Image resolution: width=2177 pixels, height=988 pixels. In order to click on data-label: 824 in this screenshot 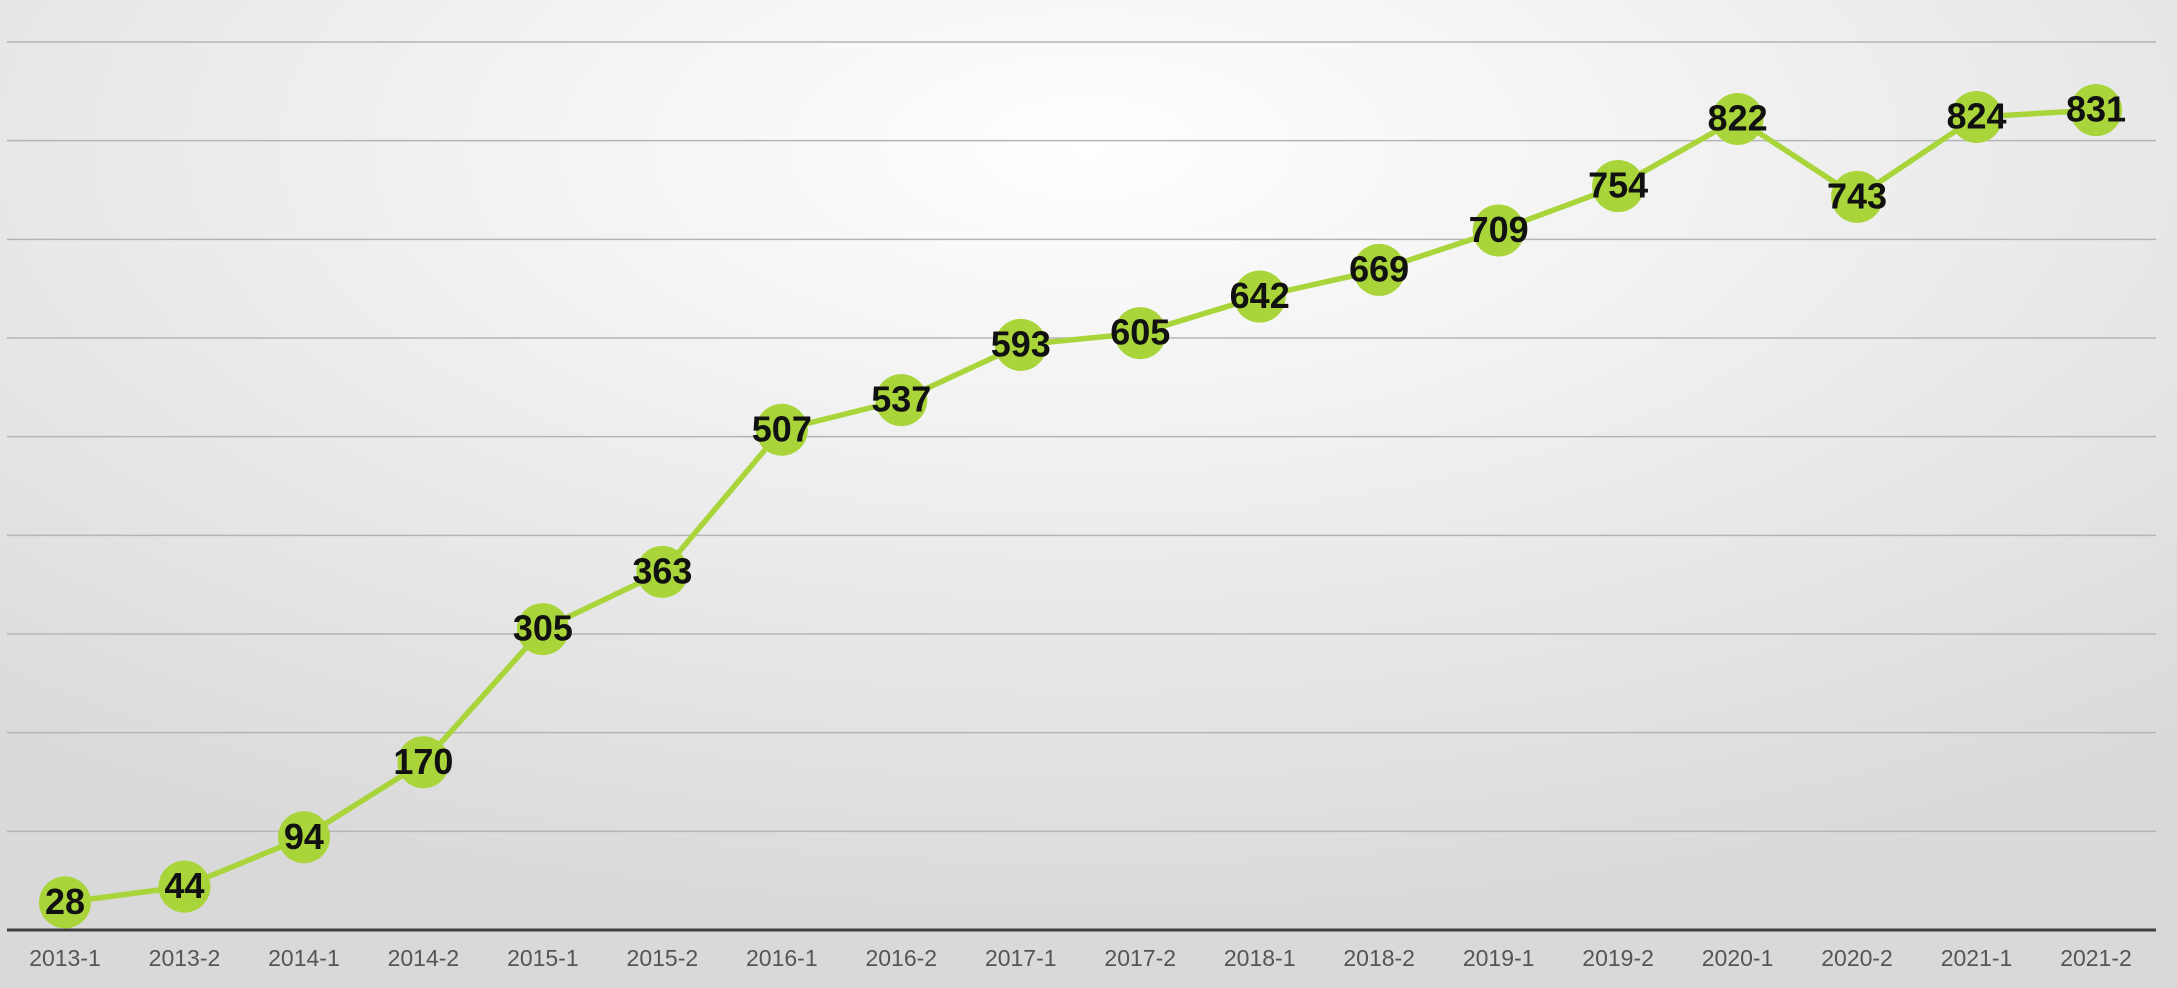, I will do `click(1976, 116)`.